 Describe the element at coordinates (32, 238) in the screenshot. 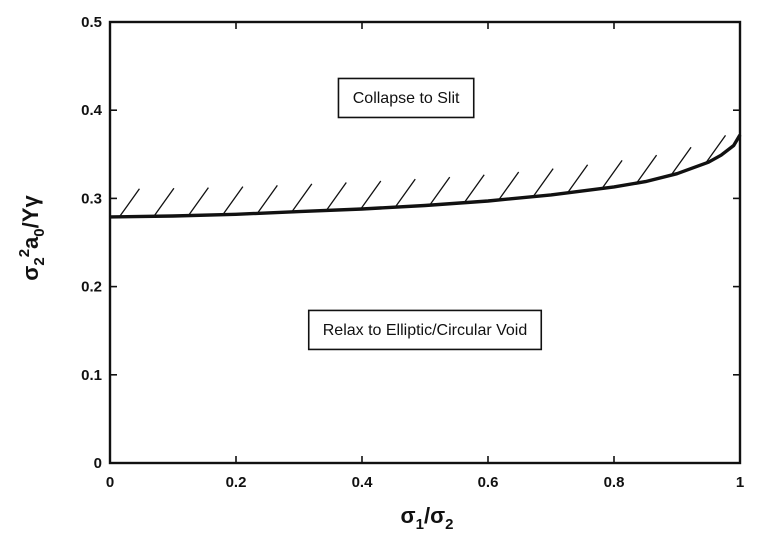

I see `y-axis-title: σ22a0/Yγ` at that location.